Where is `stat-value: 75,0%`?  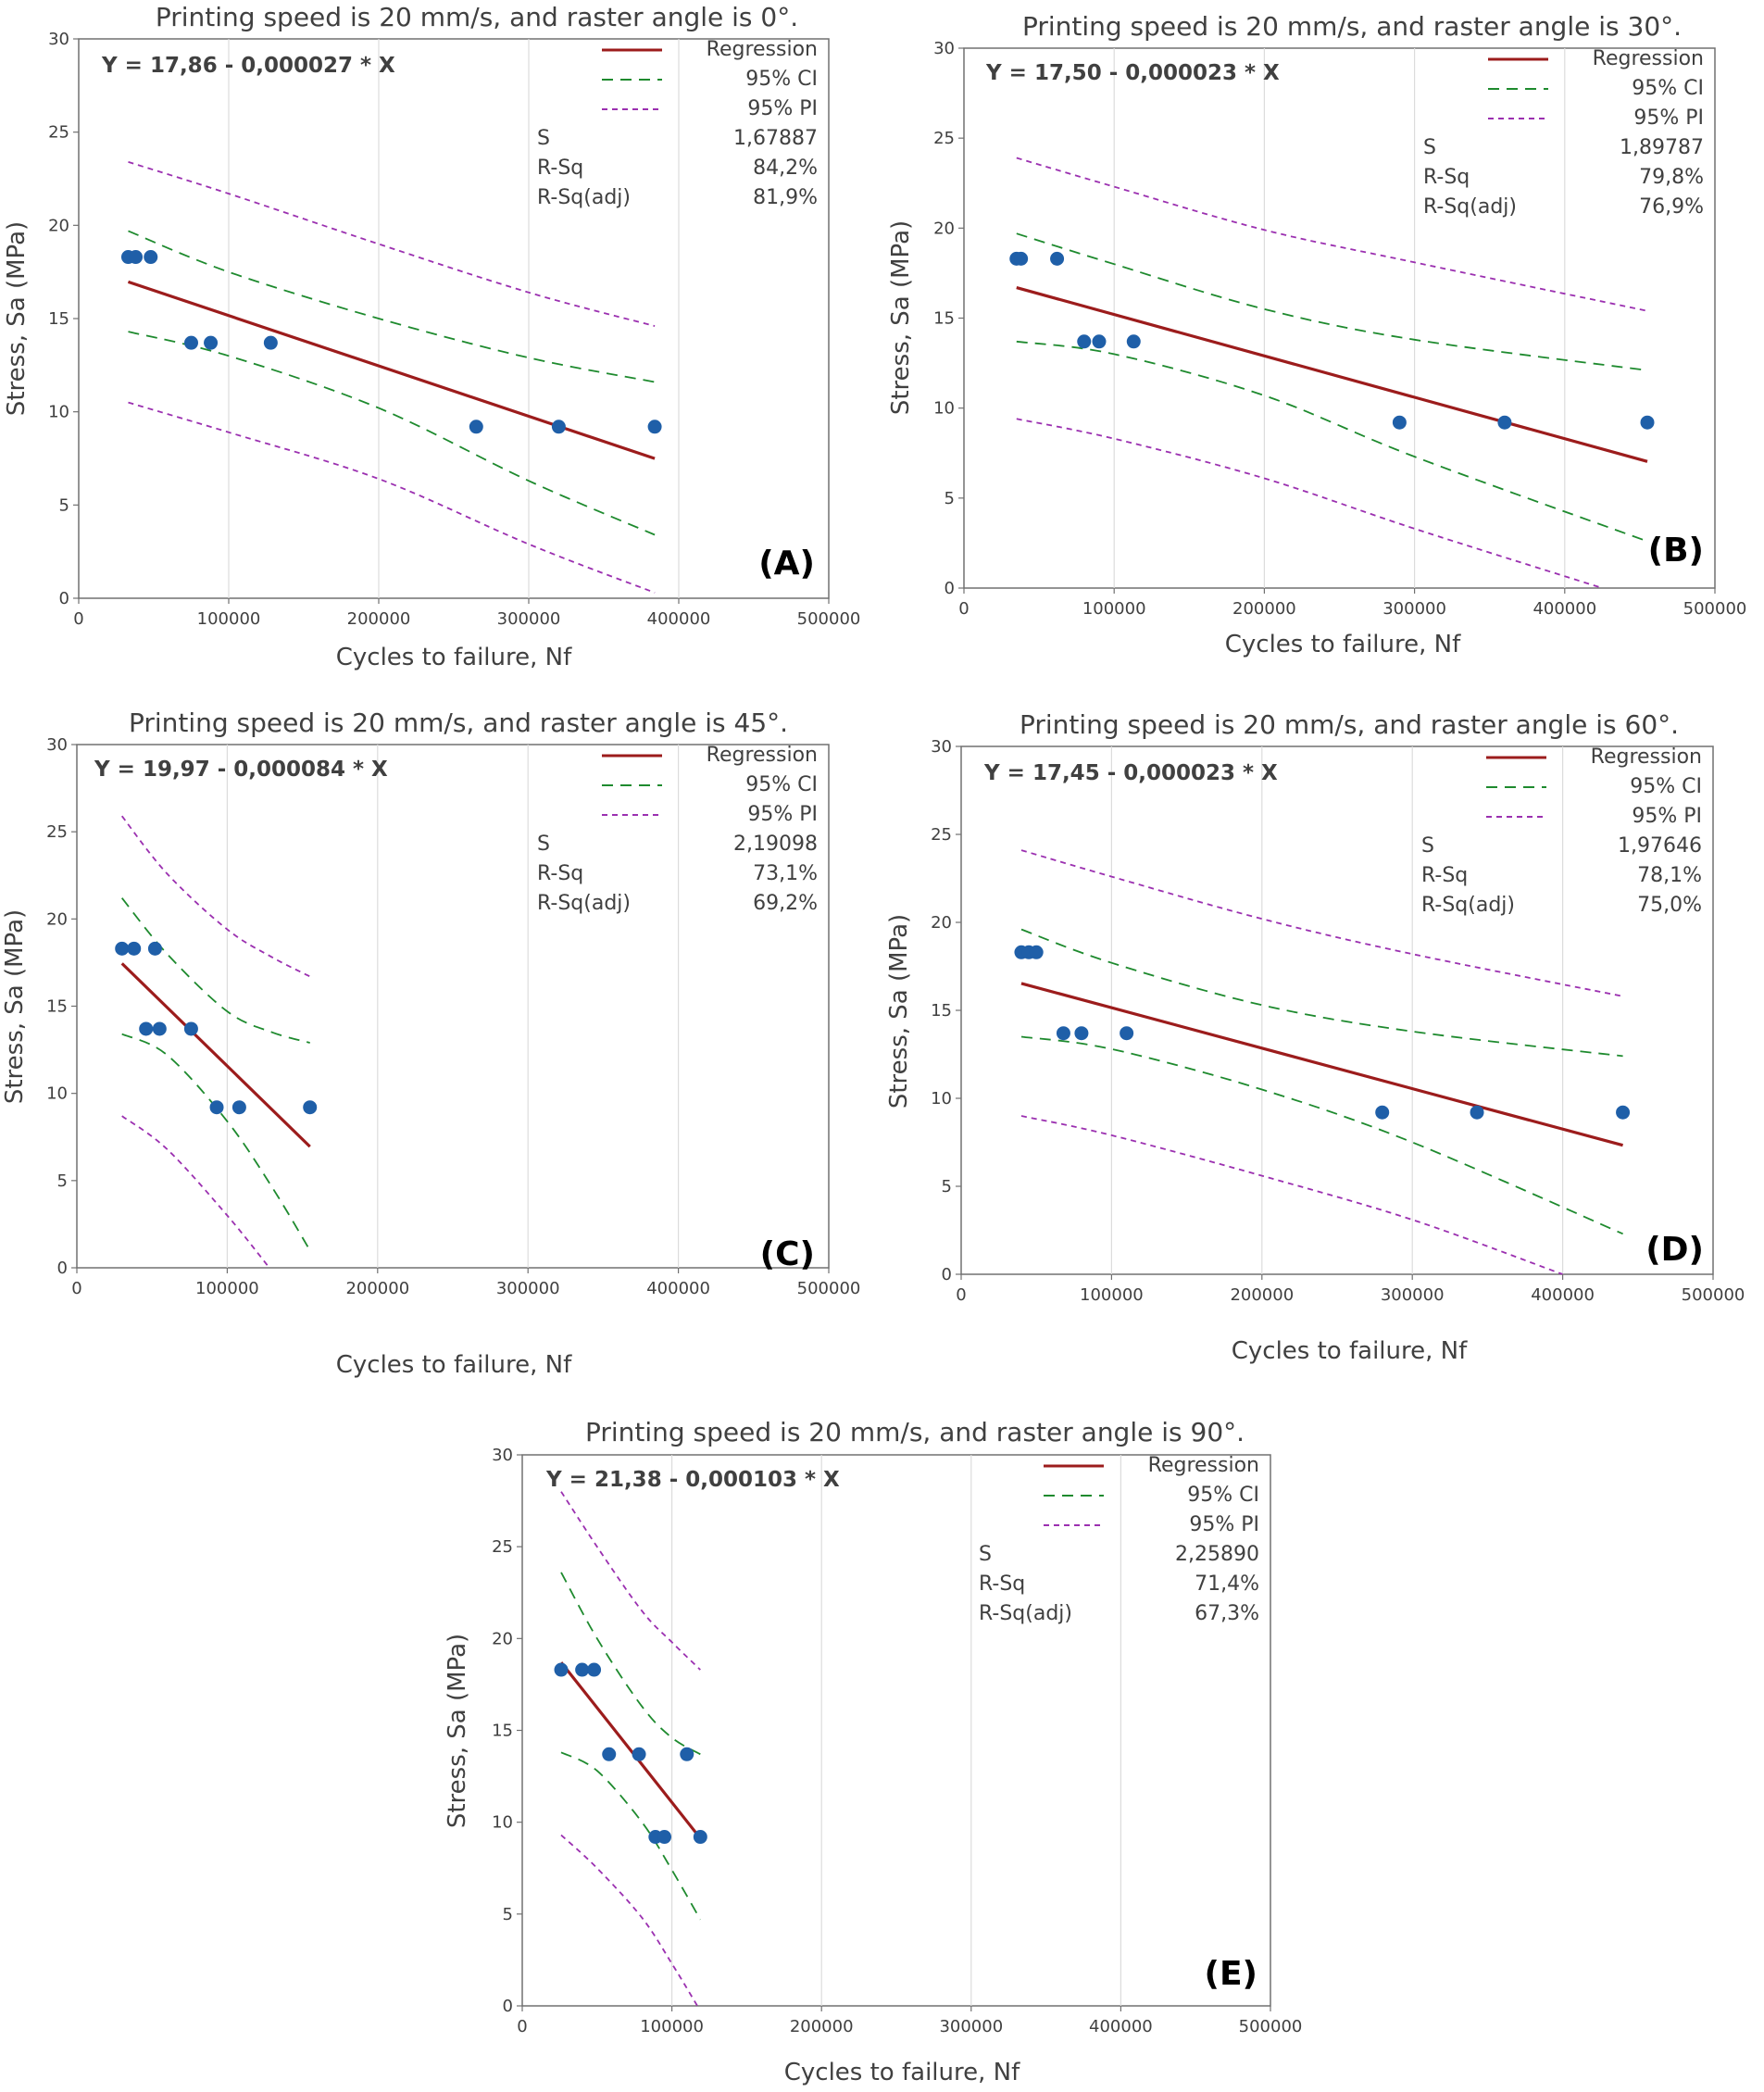
stat-value: 75,0% is located at coordinates (1670, 905).